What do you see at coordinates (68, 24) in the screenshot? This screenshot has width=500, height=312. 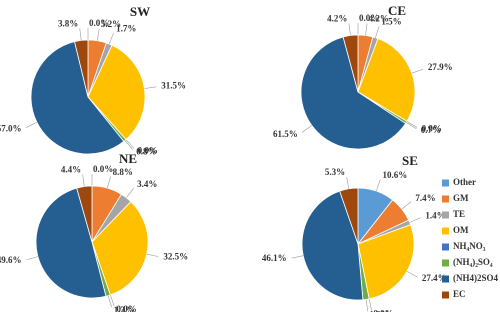 I see `data-label: 3.8%` at bounding box center [68, 24].